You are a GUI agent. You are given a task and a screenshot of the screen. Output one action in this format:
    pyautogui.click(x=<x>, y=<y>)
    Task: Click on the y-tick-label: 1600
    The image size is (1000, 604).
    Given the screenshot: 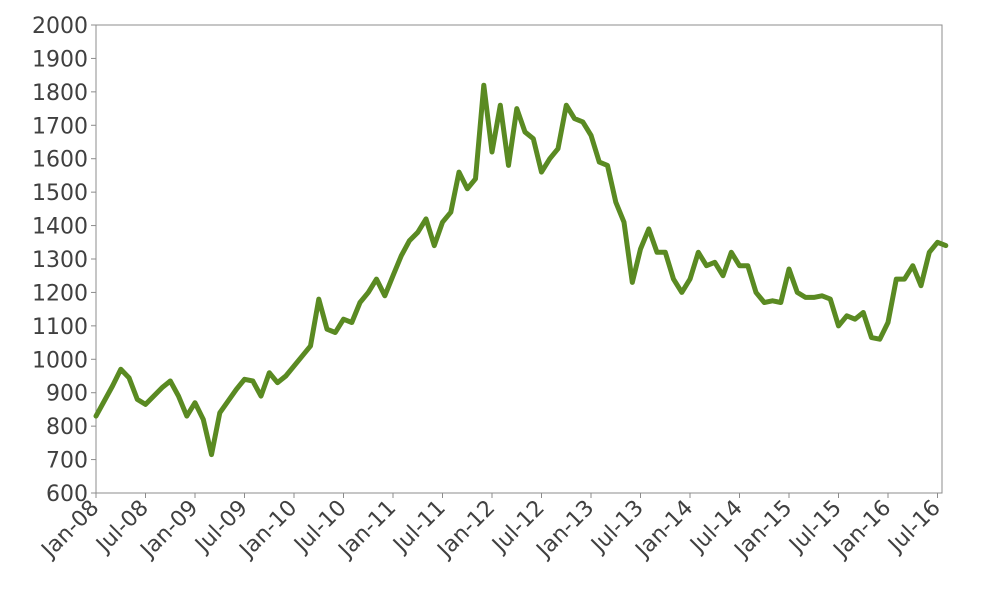 What is the action you would take?
    pyautogui.click(x=60, y=160)
    